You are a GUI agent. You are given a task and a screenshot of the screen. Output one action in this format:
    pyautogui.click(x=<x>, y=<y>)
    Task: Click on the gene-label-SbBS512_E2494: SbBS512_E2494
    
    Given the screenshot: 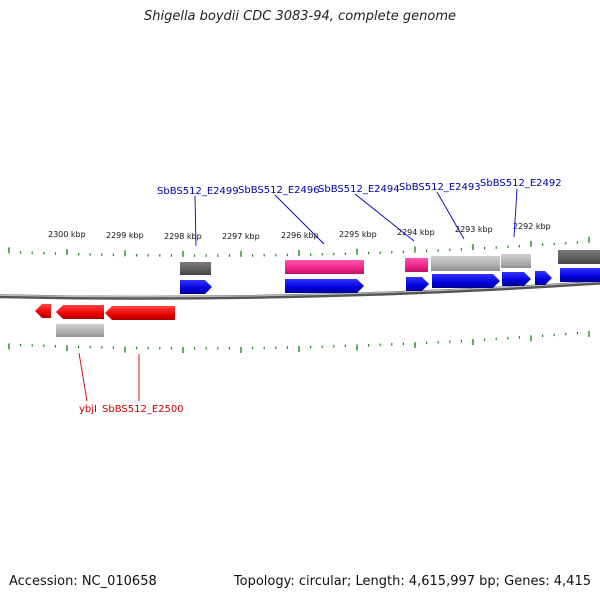 What is the action you would take?
    pyautogui.click(x=359, y=189)
    